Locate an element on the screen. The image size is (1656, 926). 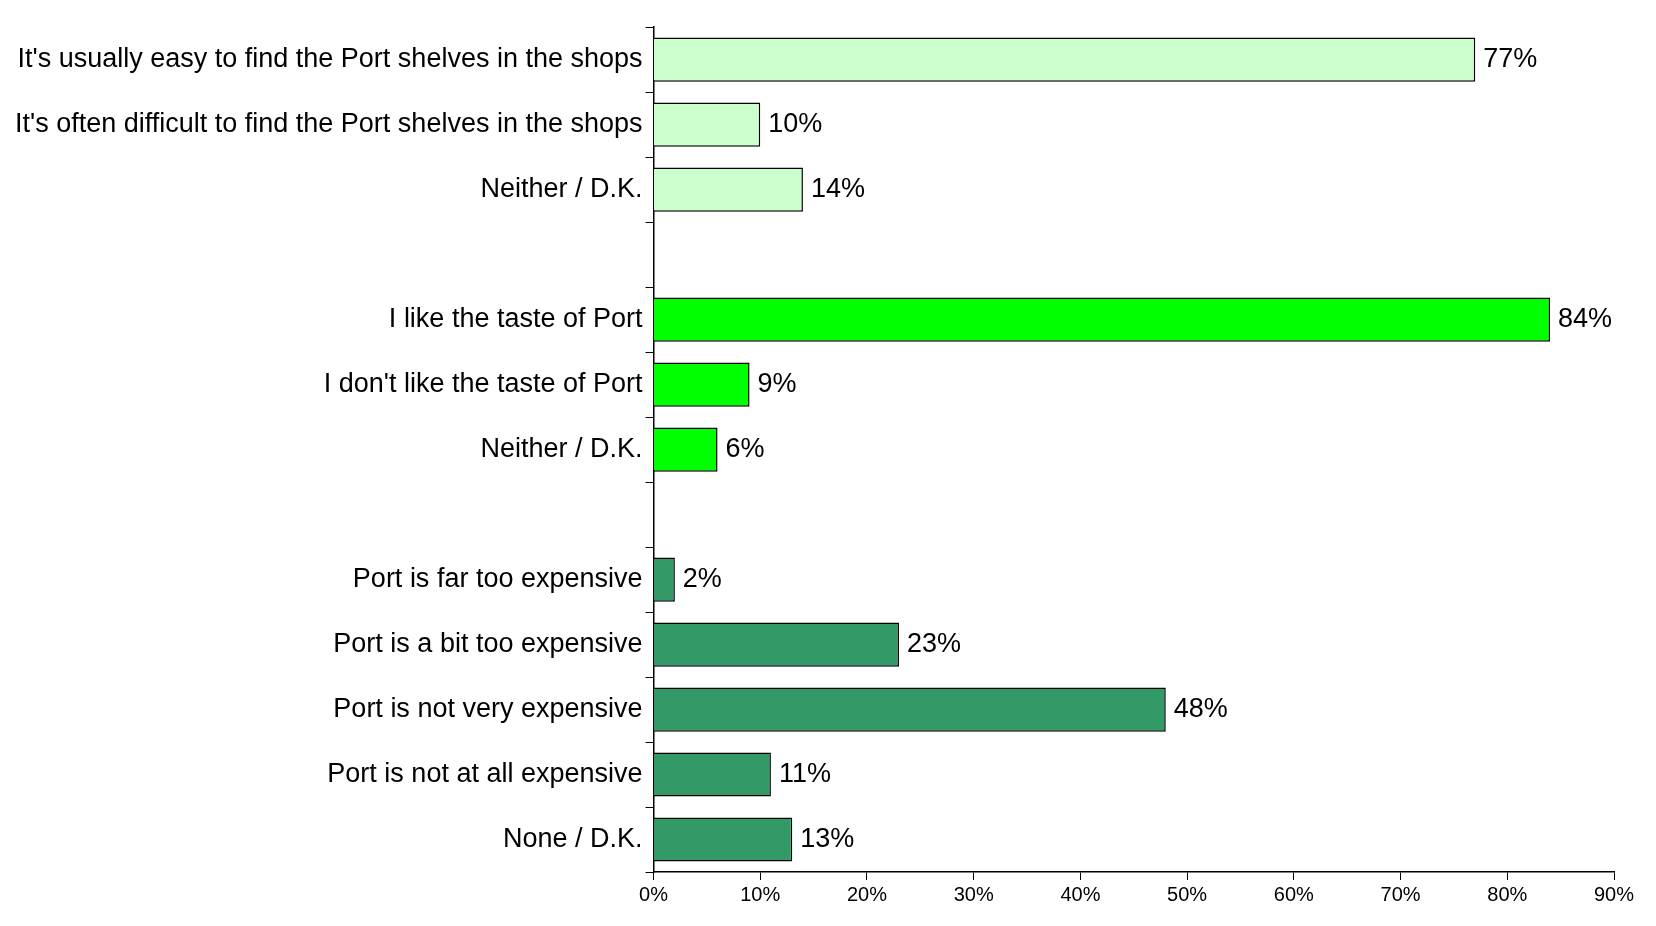
x-tick-label: 0% is located at coordinates (654, 893).